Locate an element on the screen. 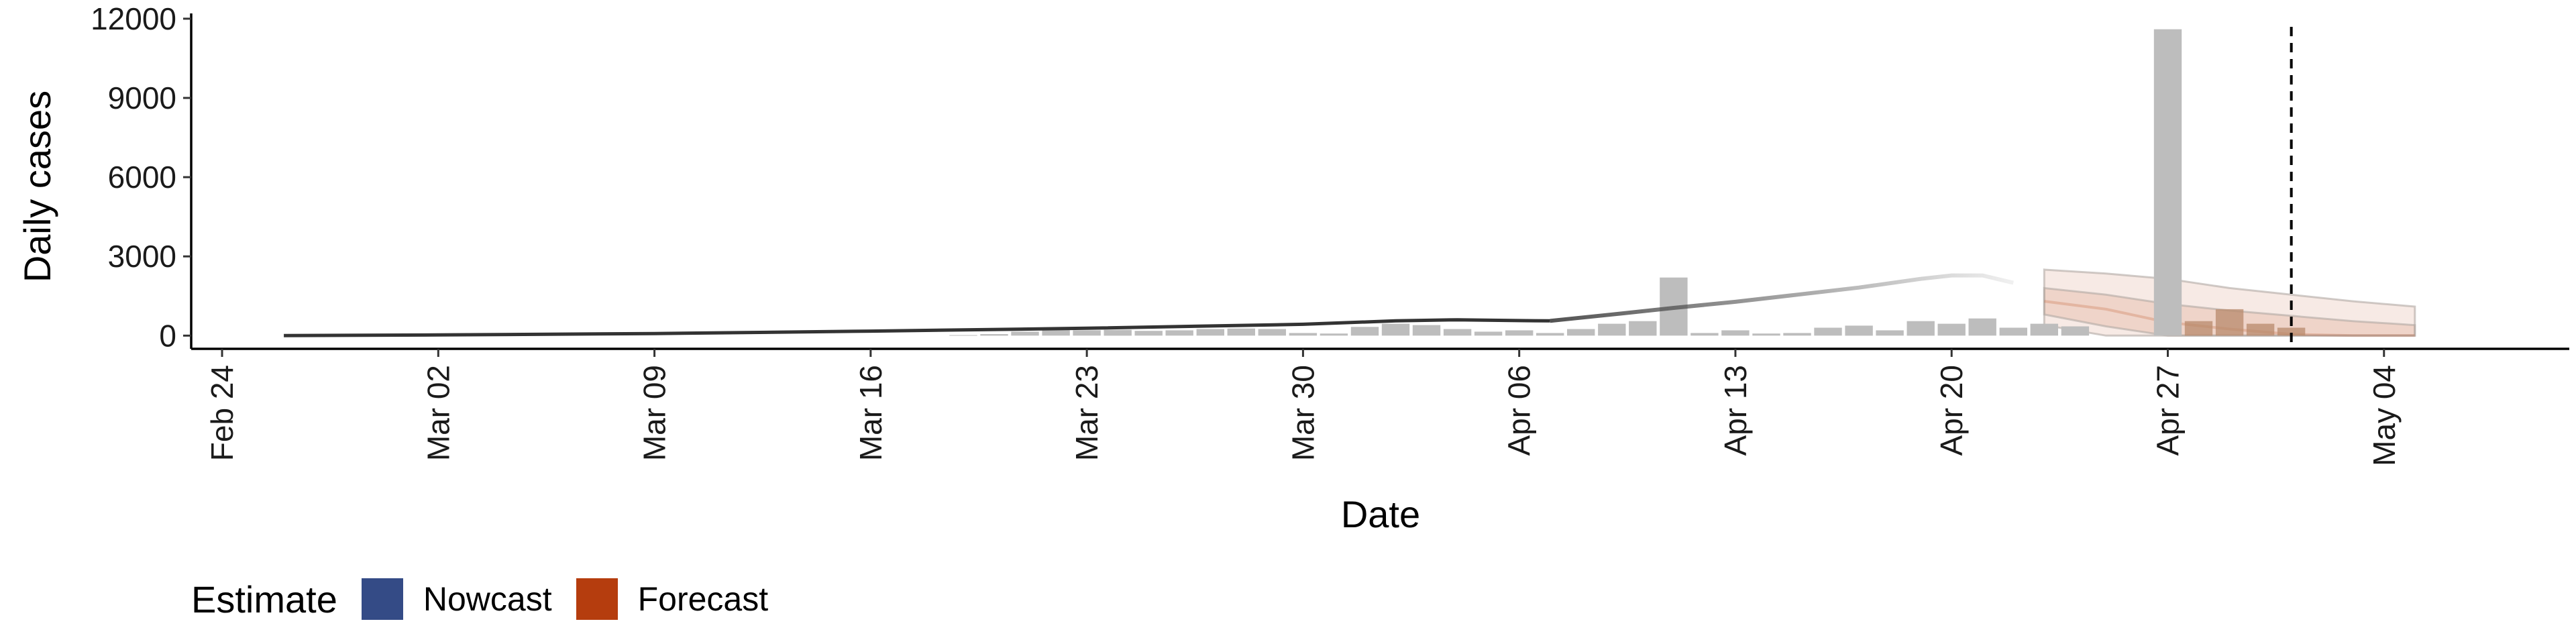 This screenshot has width=2576, height=644. legend: Estimate Nowcast Forecast is located at coordinates (491, 599).